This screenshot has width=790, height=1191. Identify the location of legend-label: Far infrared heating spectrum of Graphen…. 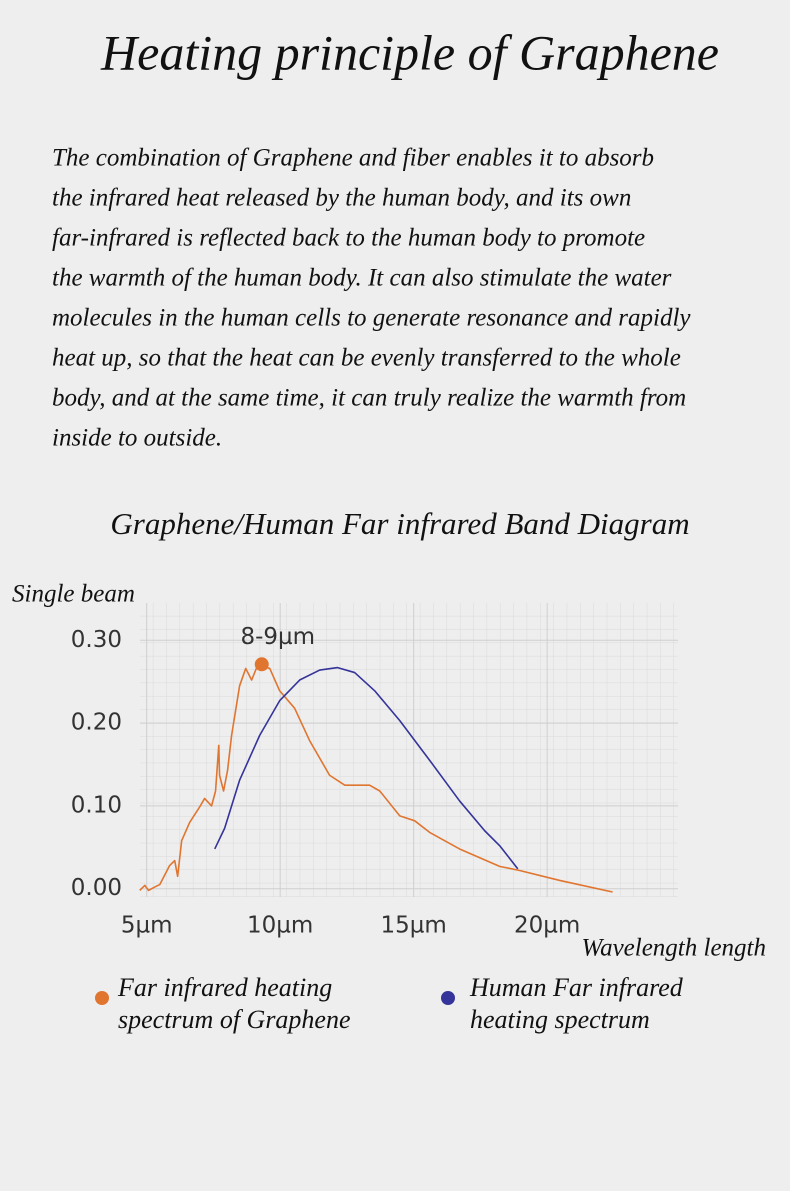
(234, 1003).